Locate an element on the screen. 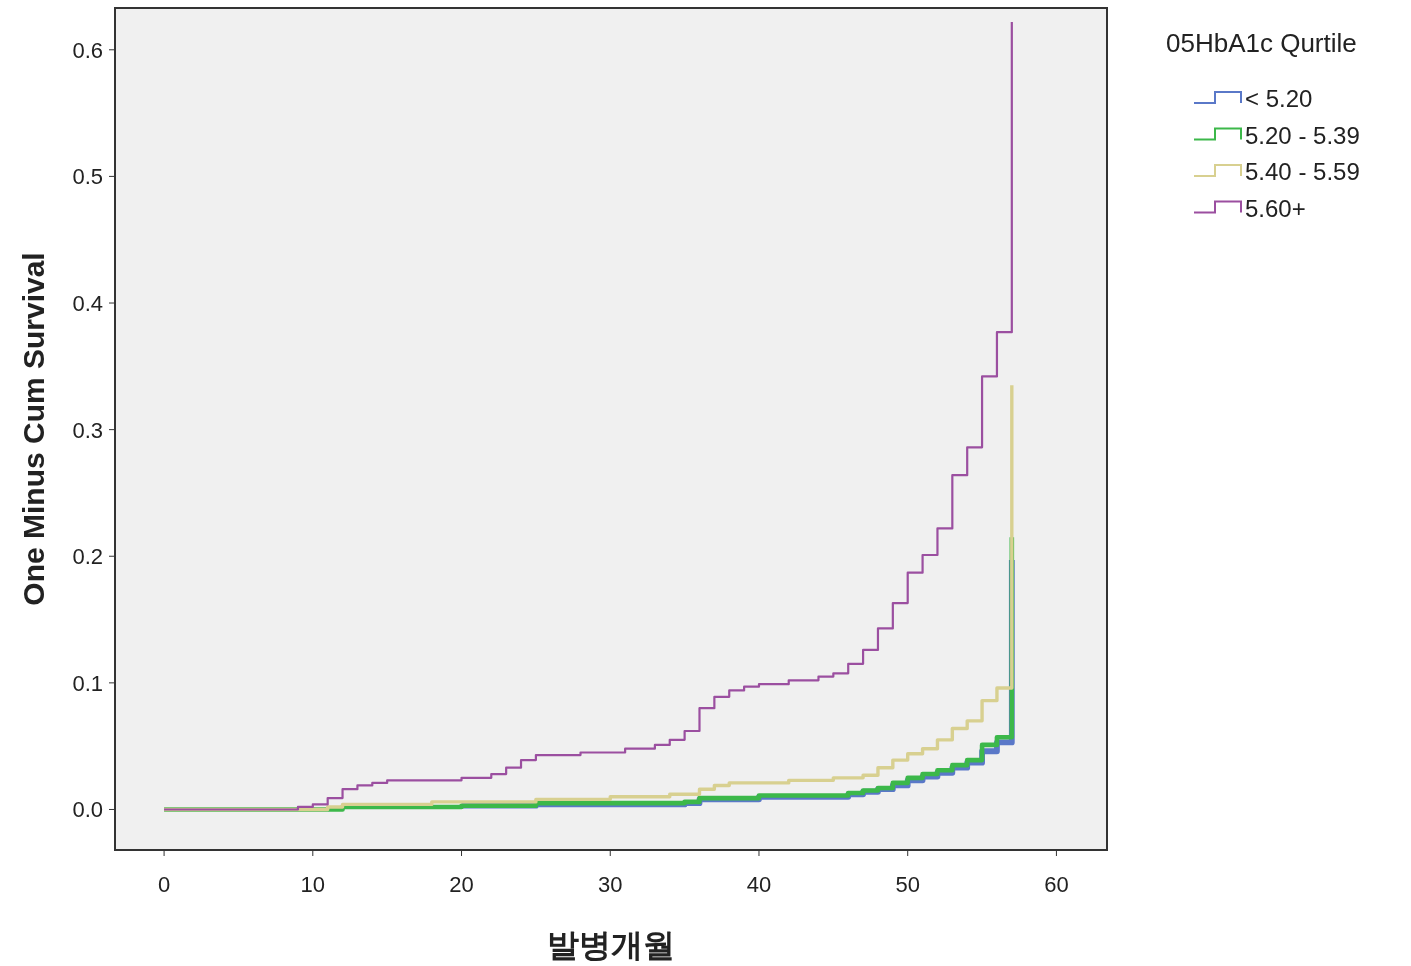 This screenshot has height=966, width=1411. x-tick-label: 40 is located at coordinates (759, 884).